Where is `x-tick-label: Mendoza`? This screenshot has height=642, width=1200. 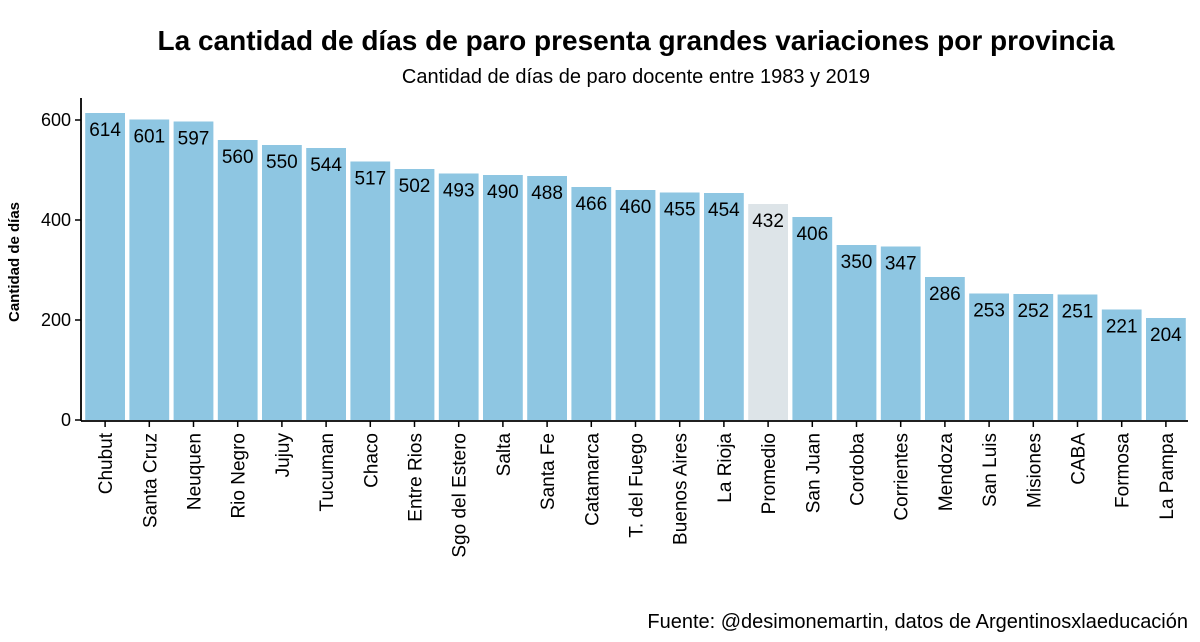
x-tick-label: Mendoza is located at coordinates (946, 472).